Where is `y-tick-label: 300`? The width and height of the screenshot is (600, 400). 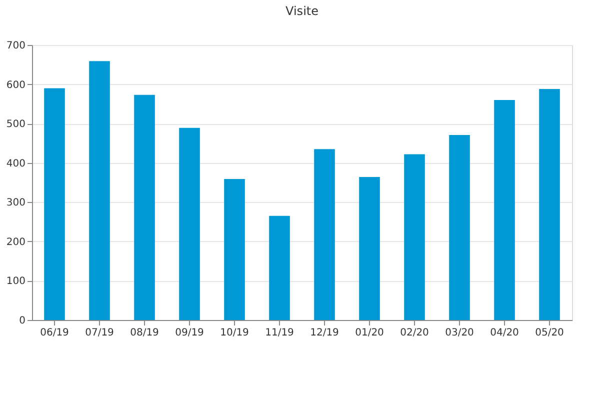
y-tick-label: 300 is located at coordinates (16, 203).